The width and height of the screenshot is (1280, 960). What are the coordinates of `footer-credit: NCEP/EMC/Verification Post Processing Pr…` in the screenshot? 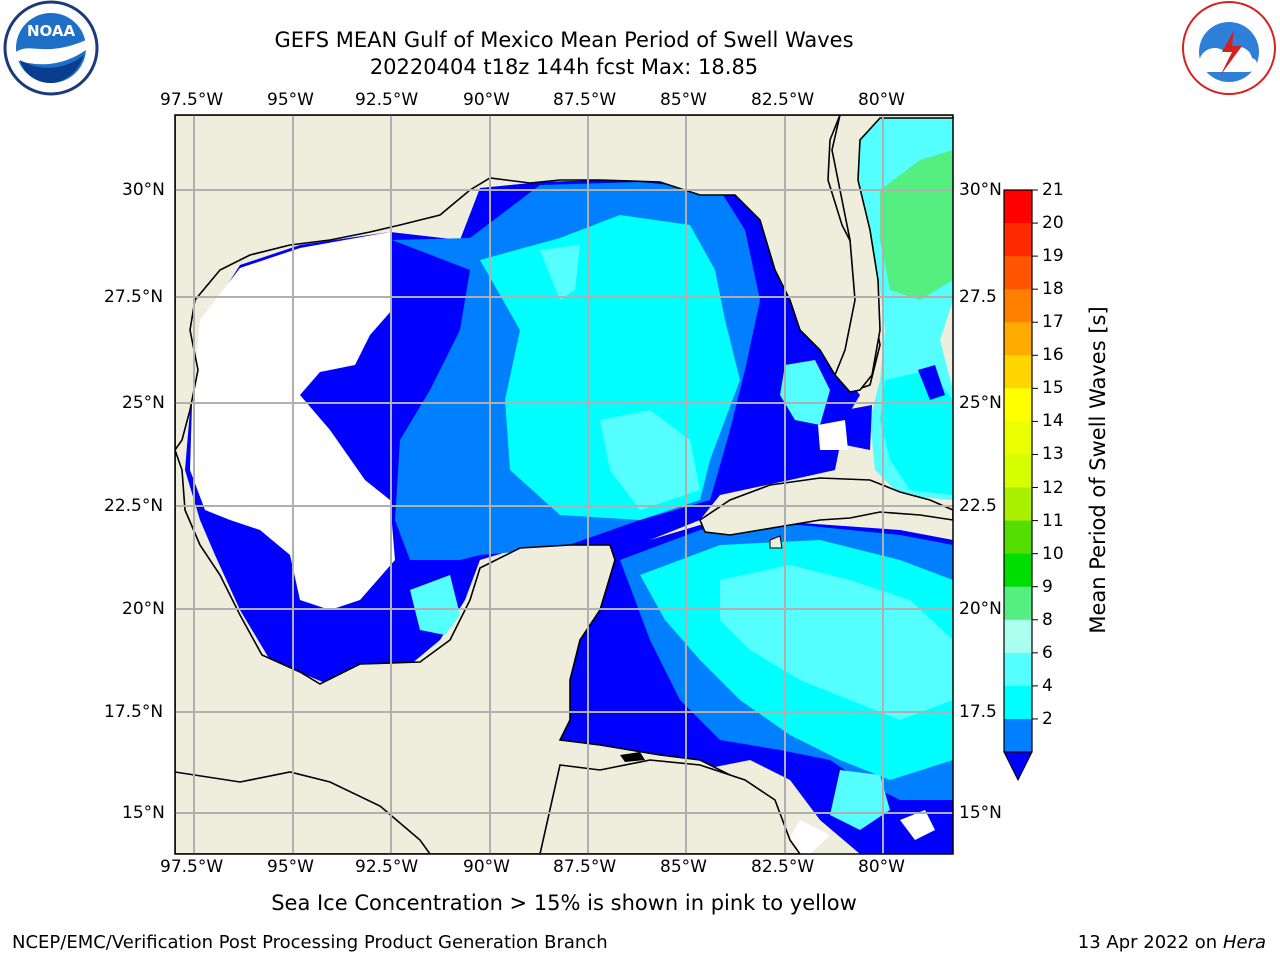 It's located at (310, 942).